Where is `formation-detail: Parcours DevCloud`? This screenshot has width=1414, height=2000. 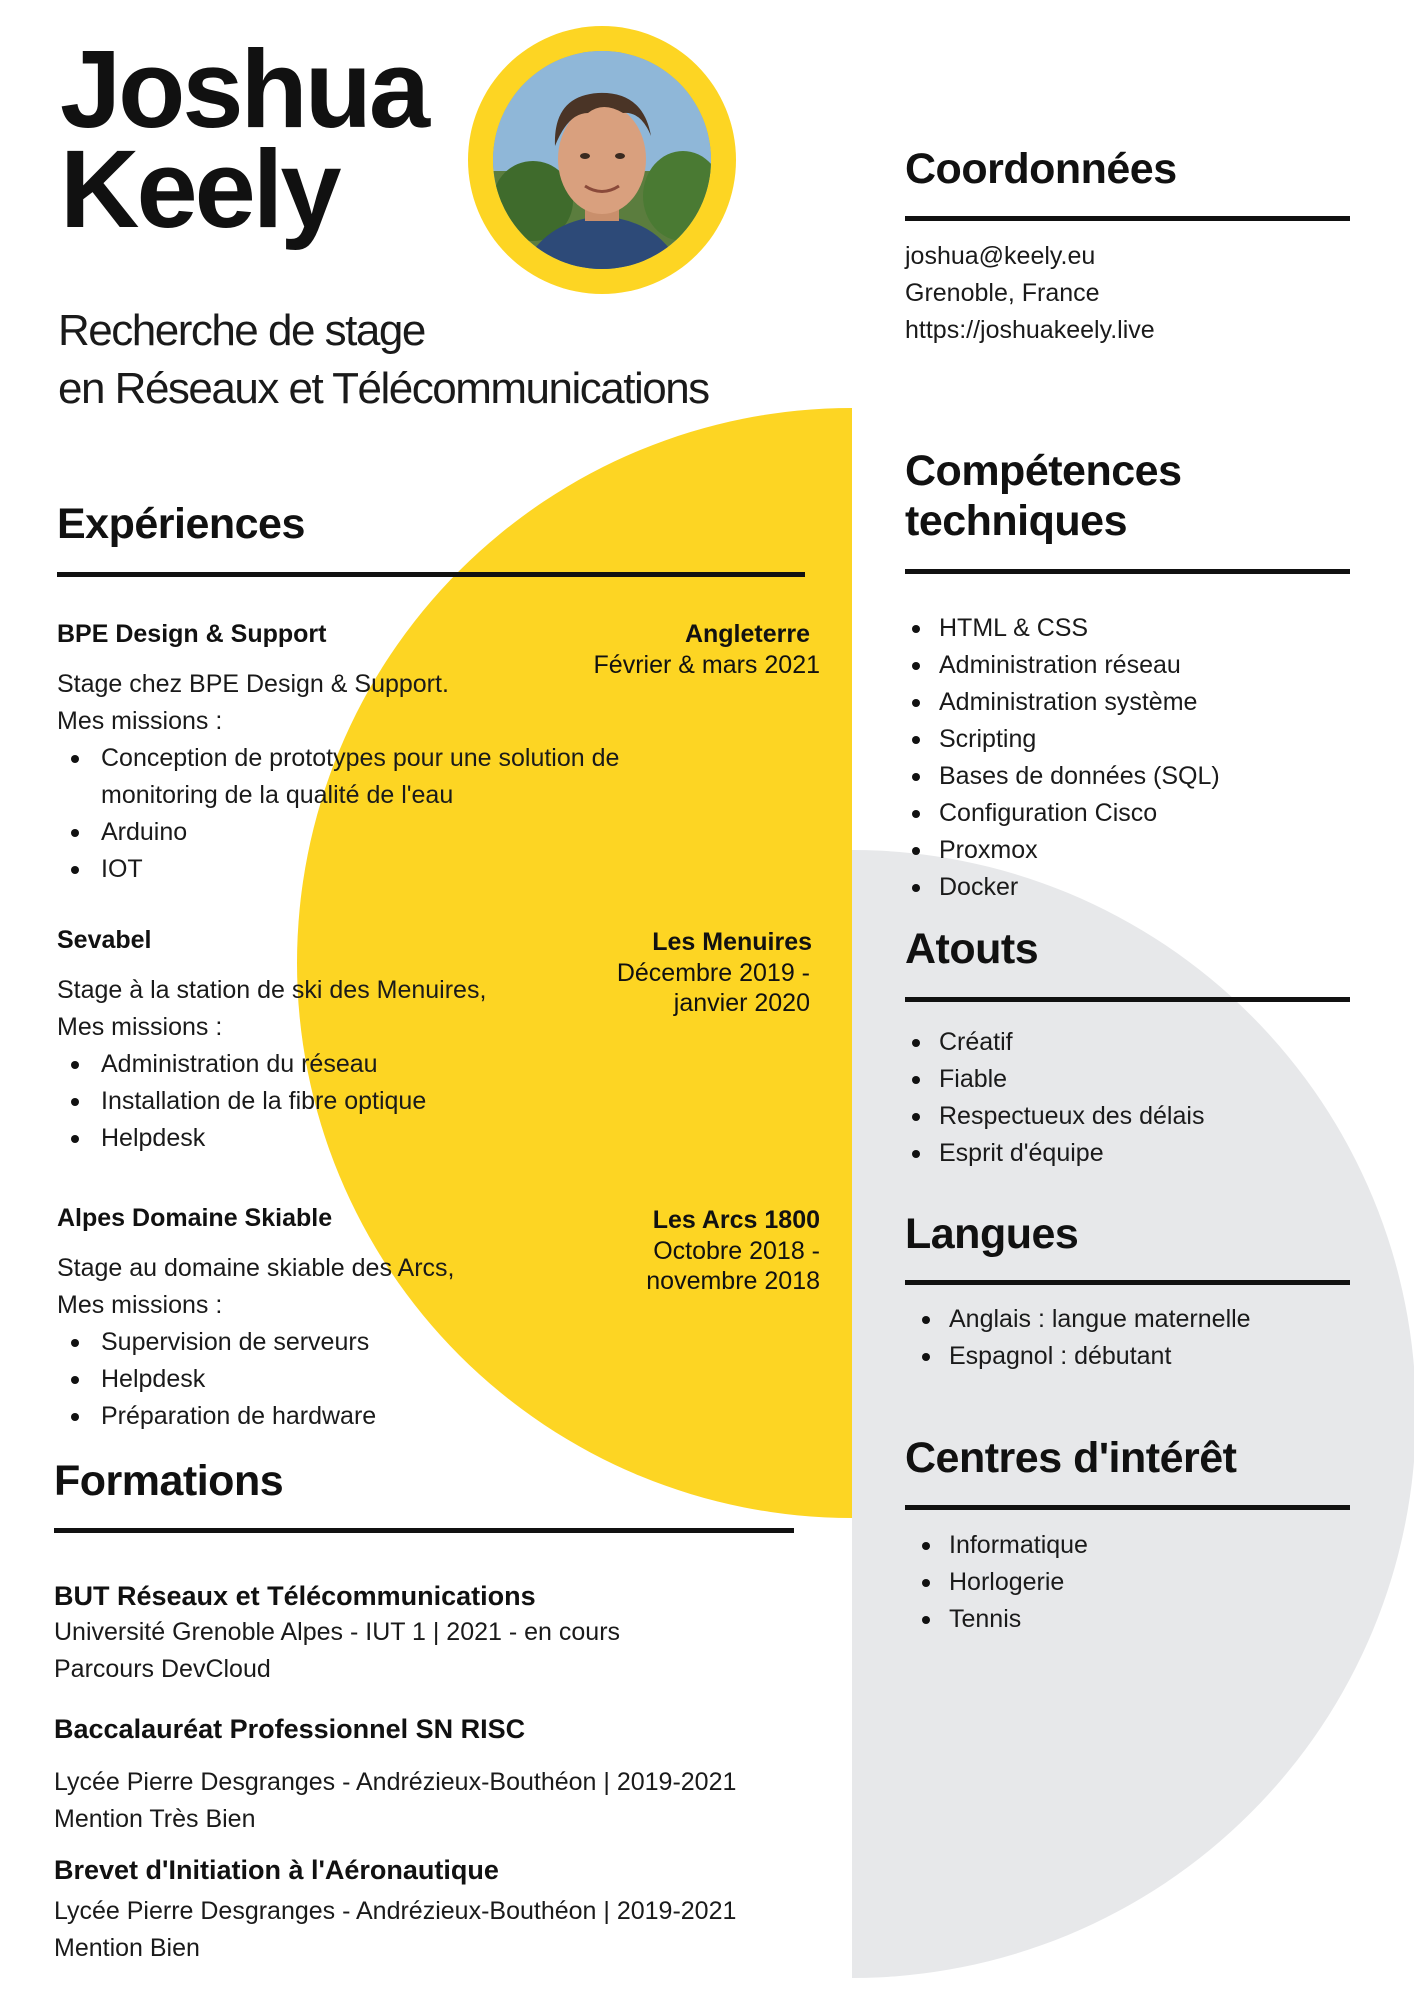 formation-detail: Parcours DevCloud is located at coordinates (162, 1669).